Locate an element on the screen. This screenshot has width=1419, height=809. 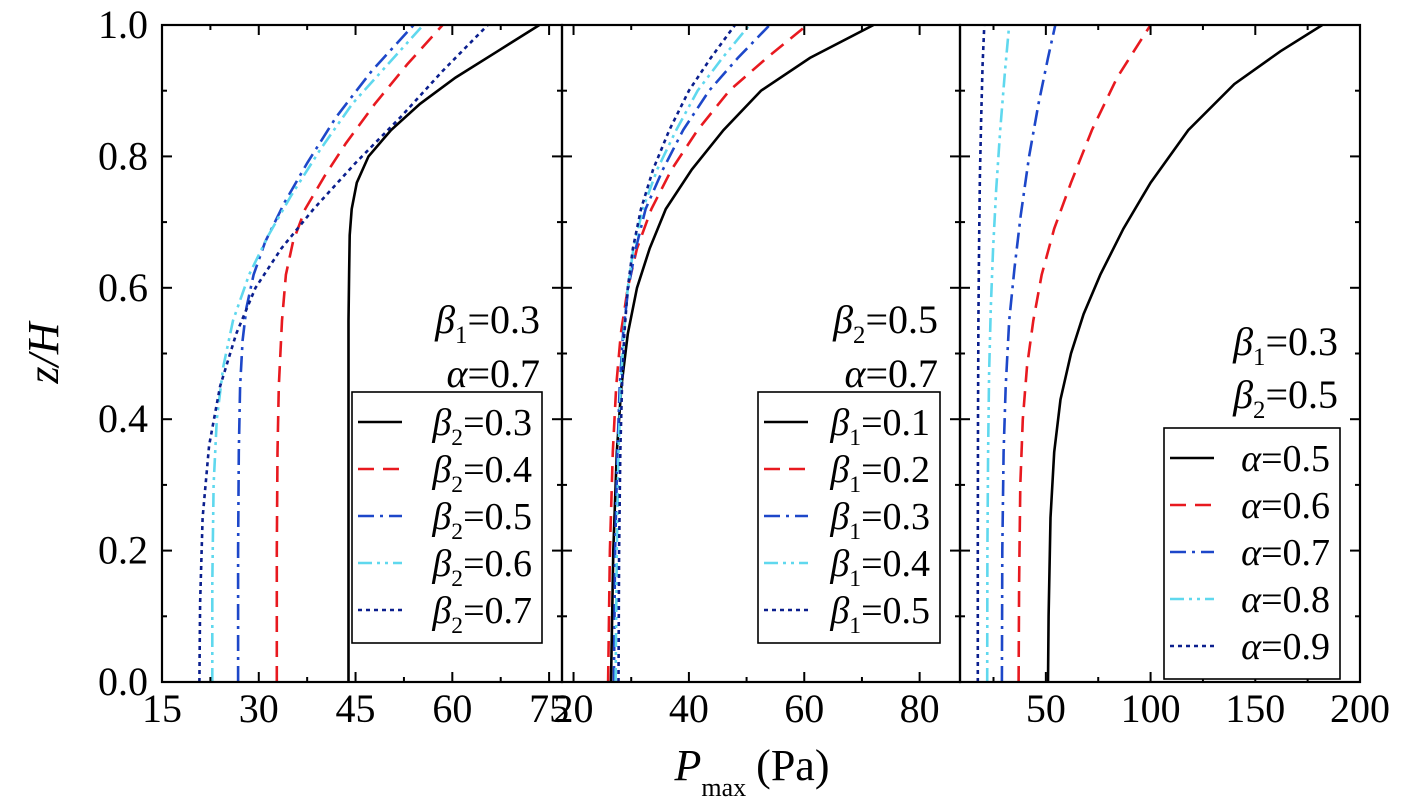
legend-label: β1=0.1 is located at coordinates (879, 426).